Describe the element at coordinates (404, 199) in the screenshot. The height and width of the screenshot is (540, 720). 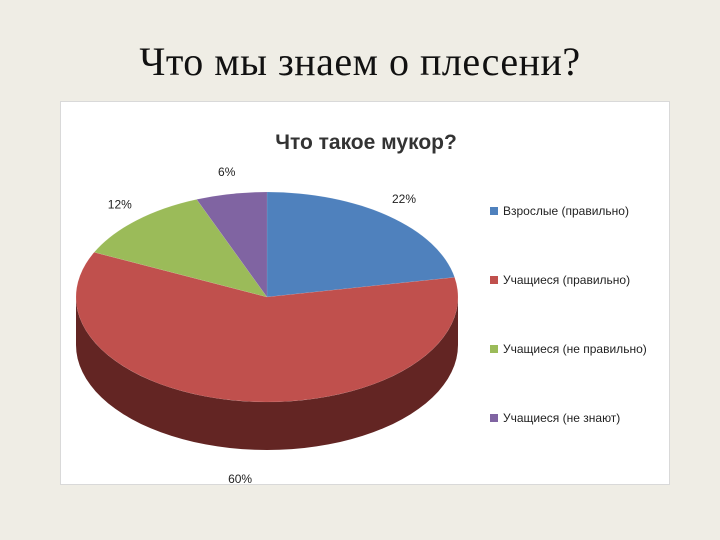
I see `data-label-взрослые-правильно: 22%` at that location.